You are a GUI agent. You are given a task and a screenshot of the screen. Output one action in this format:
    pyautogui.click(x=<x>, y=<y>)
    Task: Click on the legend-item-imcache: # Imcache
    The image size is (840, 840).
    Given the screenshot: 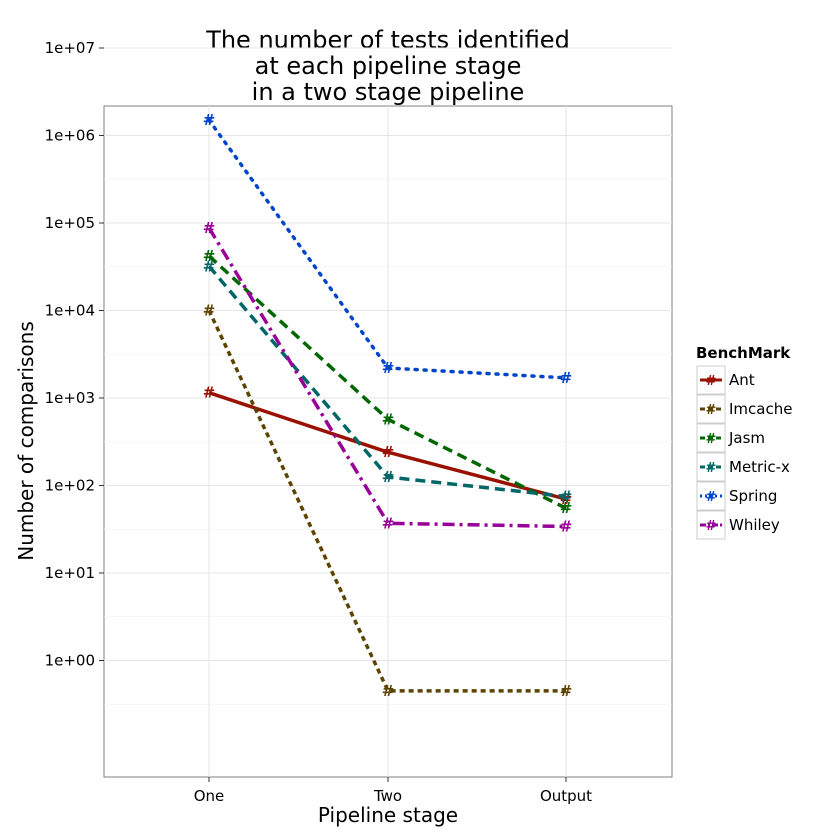 What is the action you would take?
    pyautogui.click(x=744, y=409)
    